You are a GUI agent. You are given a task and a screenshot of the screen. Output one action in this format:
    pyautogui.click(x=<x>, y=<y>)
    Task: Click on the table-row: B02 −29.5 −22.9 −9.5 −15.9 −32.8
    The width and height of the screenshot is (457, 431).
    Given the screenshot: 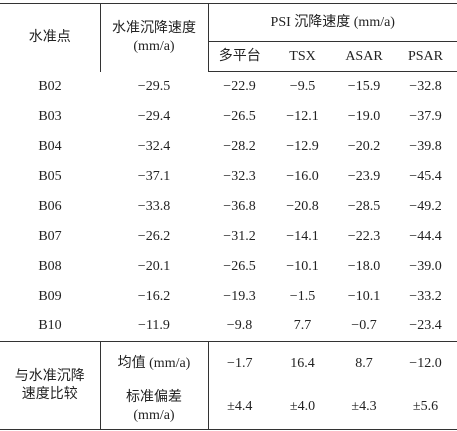 What is the action you would take?
    pyautogui.click(x=228, y=87)
    